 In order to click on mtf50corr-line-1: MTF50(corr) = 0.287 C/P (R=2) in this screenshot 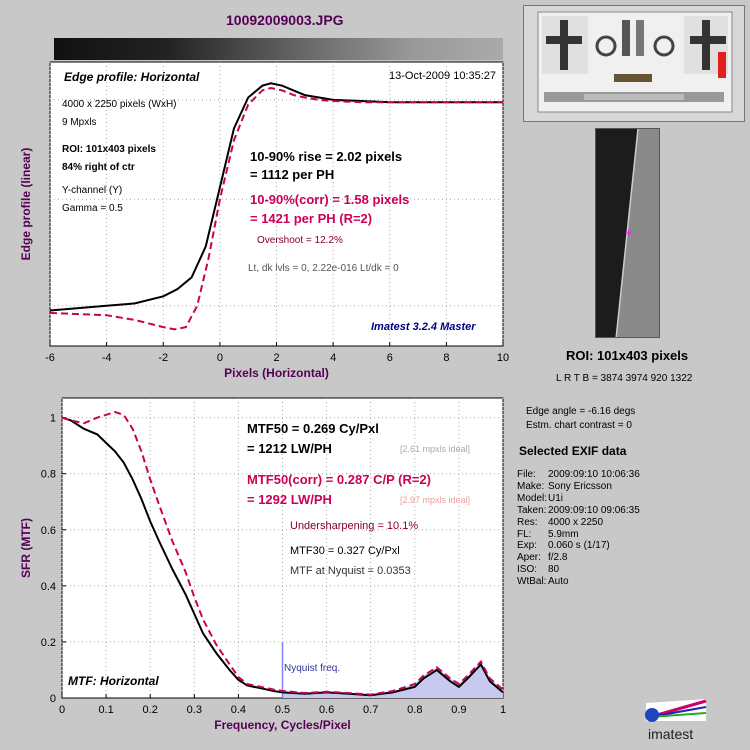, I will do `click(339, 479)`.